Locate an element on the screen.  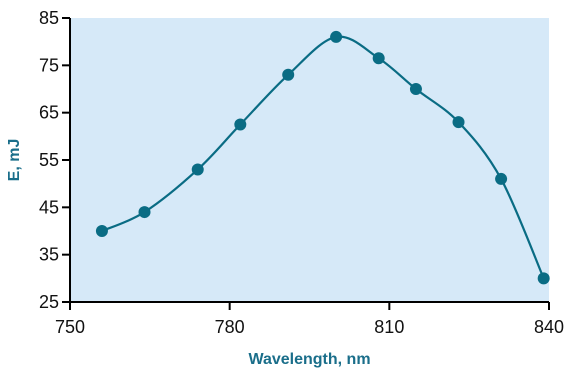
x-axis-title: Wavelength, nm is located at coordinates (309, 359).